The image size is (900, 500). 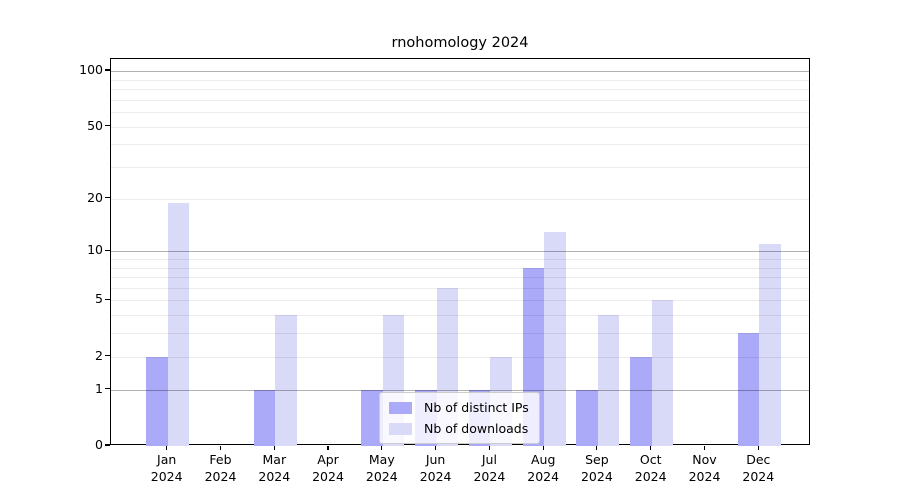 I want to click on x-tick-mark-aug, so click(x=543, y=448).